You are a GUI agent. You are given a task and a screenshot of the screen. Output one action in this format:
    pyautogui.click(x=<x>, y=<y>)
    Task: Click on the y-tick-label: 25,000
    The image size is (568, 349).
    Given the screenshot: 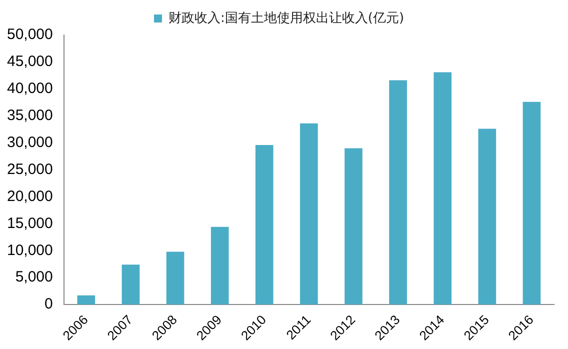 What is the action you would take?
    pyautogui.click(x=29, y=169)
    